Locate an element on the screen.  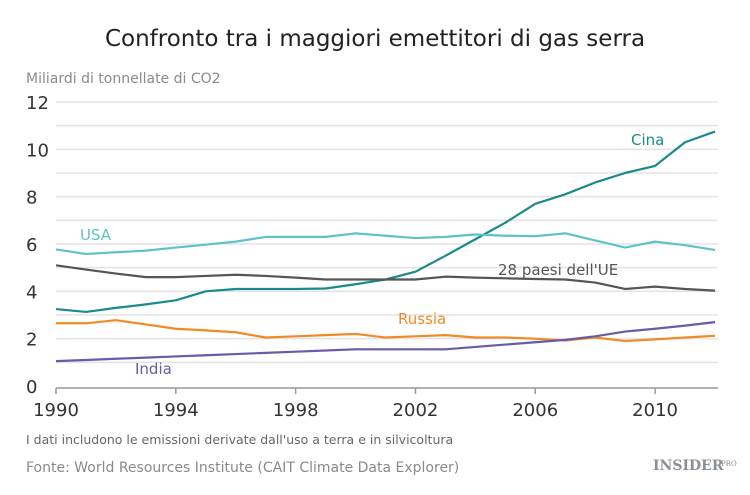
y-tick-label: 4 is located at coordinates (31, 292).